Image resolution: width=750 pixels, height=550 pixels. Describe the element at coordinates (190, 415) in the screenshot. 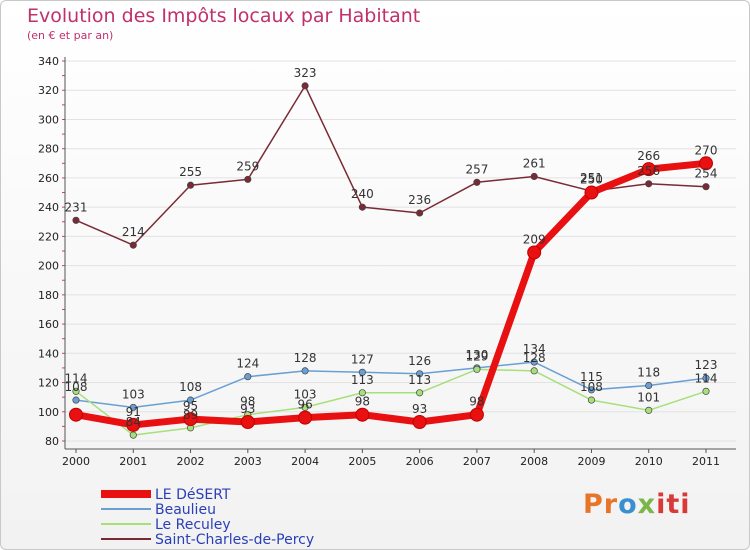

I see `data-label: 89` at that location.